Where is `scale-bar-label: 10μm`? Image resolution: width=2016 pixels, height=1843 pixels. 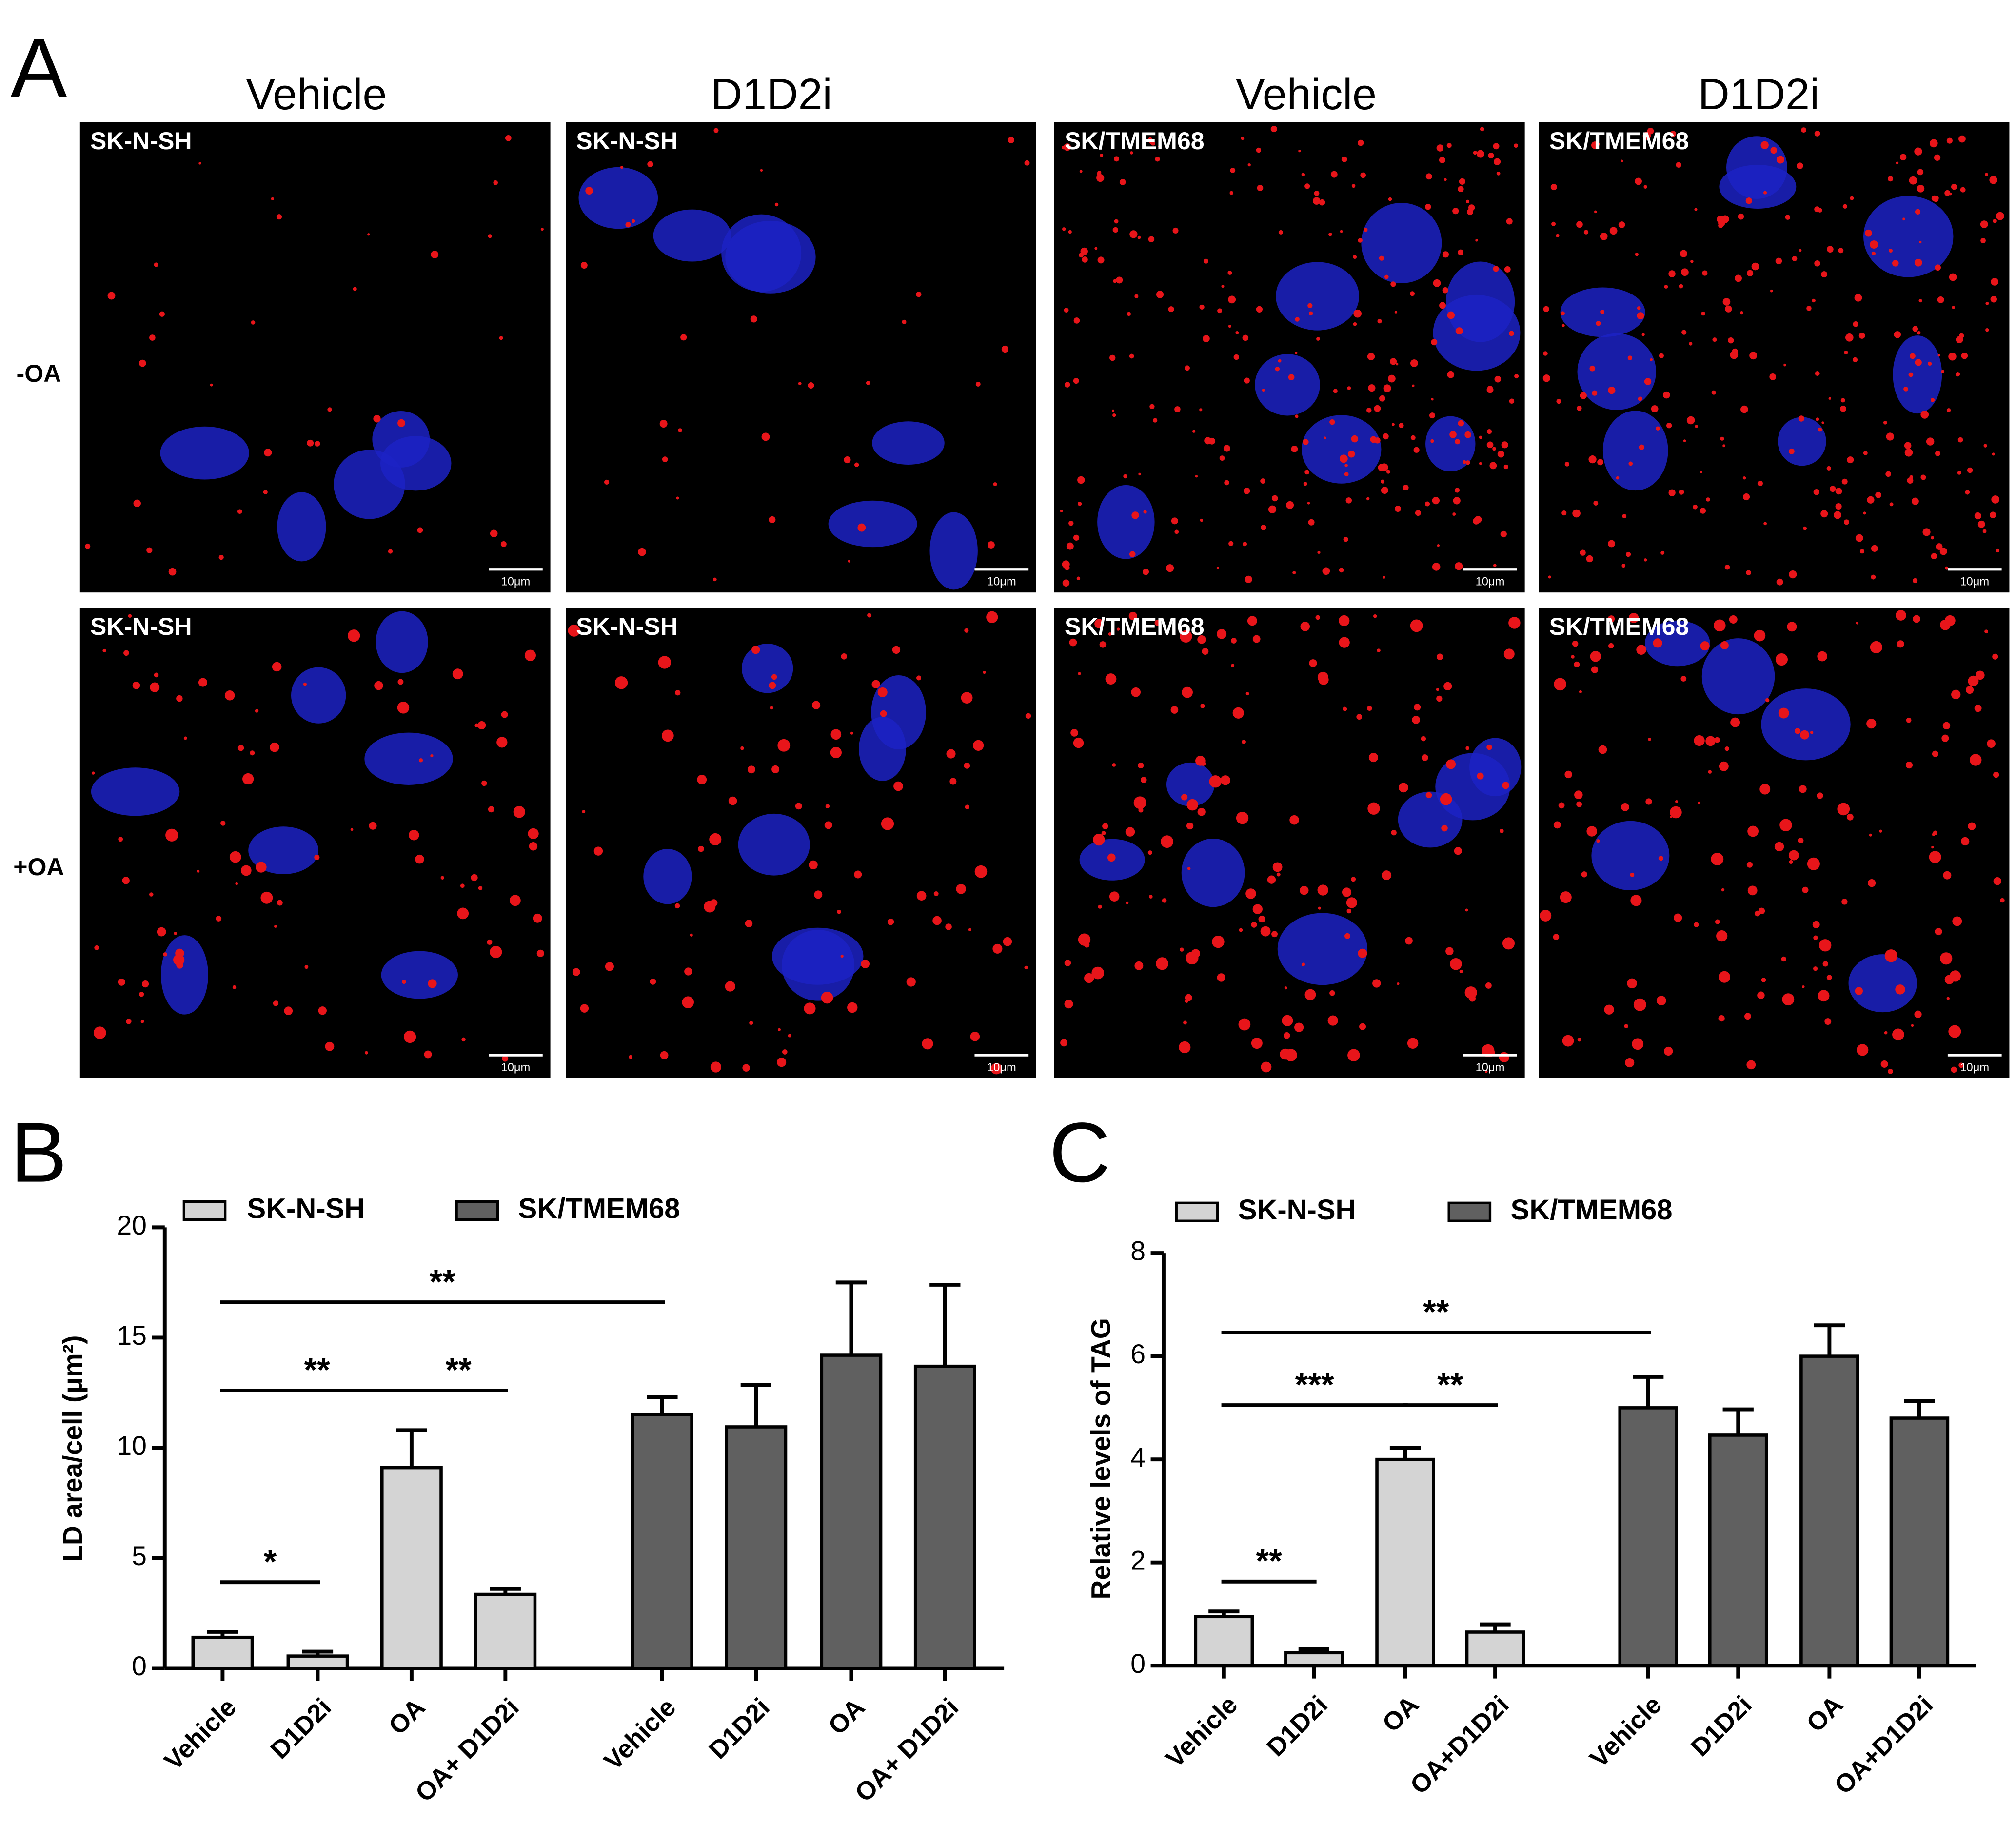 scale-bar-label: 10μm is located at coordinates (1490, 1067).